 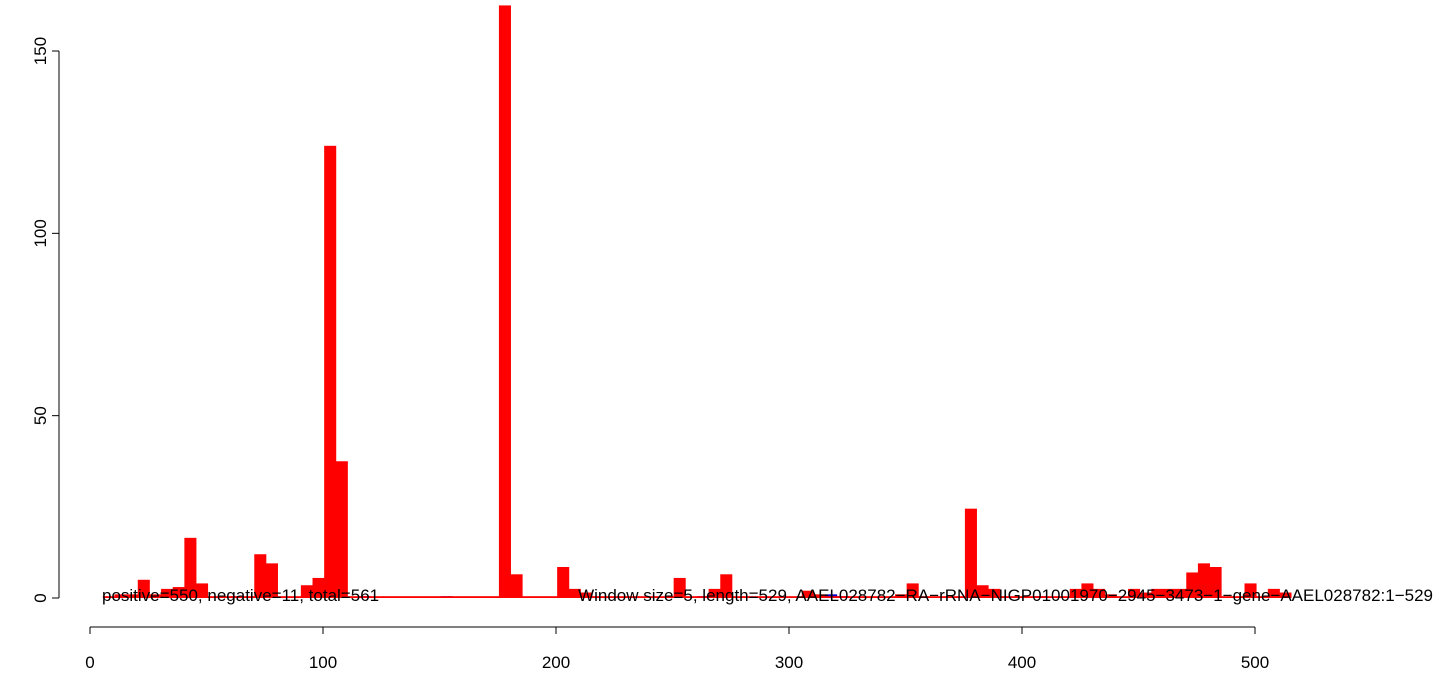 What do you see at coordinates (1255, 662) in the screenshot?
I see `x-tick-label: 500` at bounding box center [1255, 662].